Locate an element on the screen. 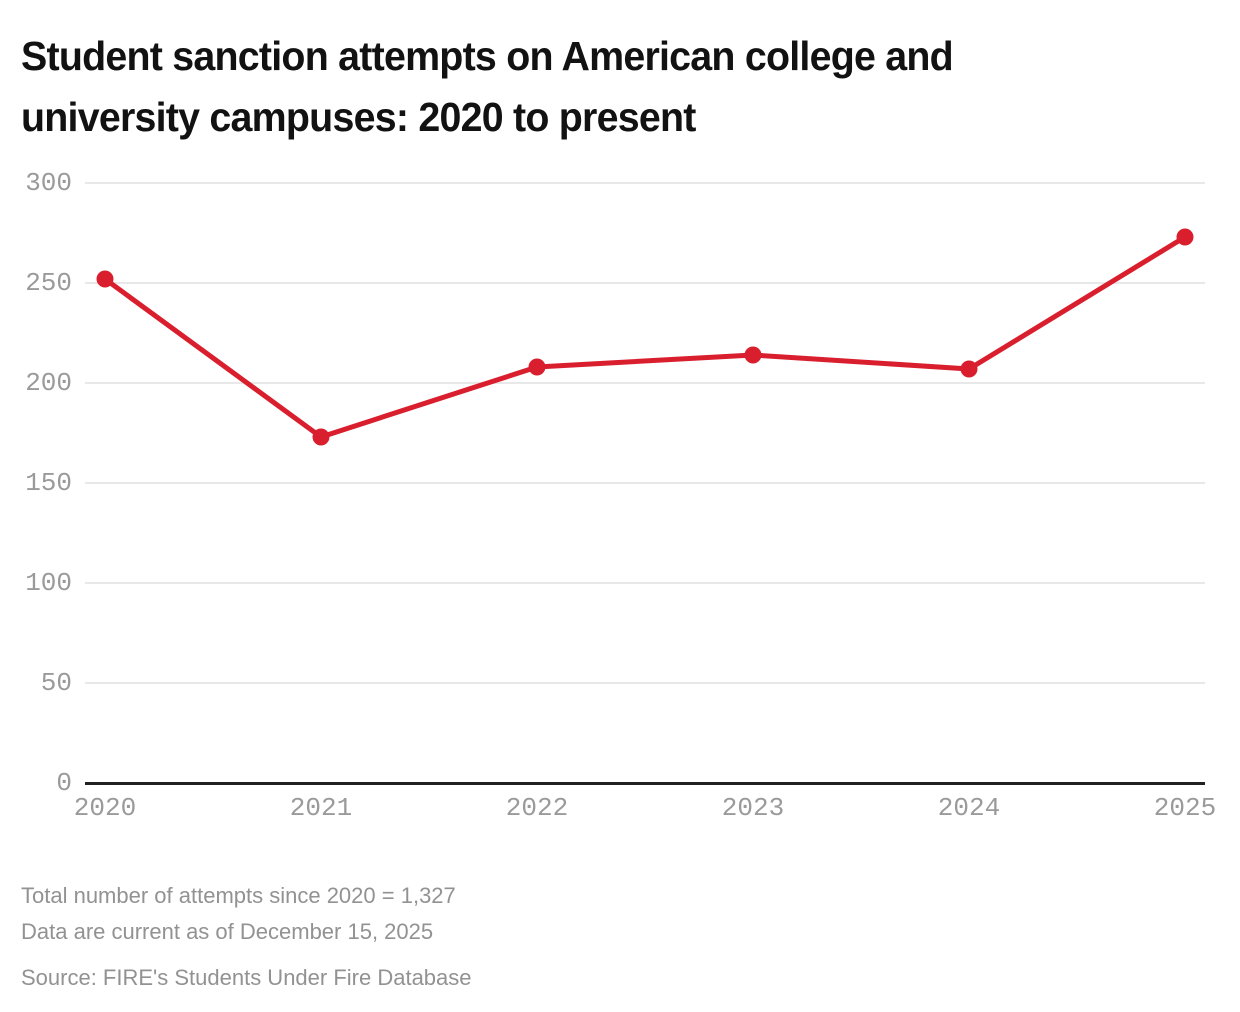  data-currency-note: Data are current as of December 15, 2025 is located at coordinates (227, 931).